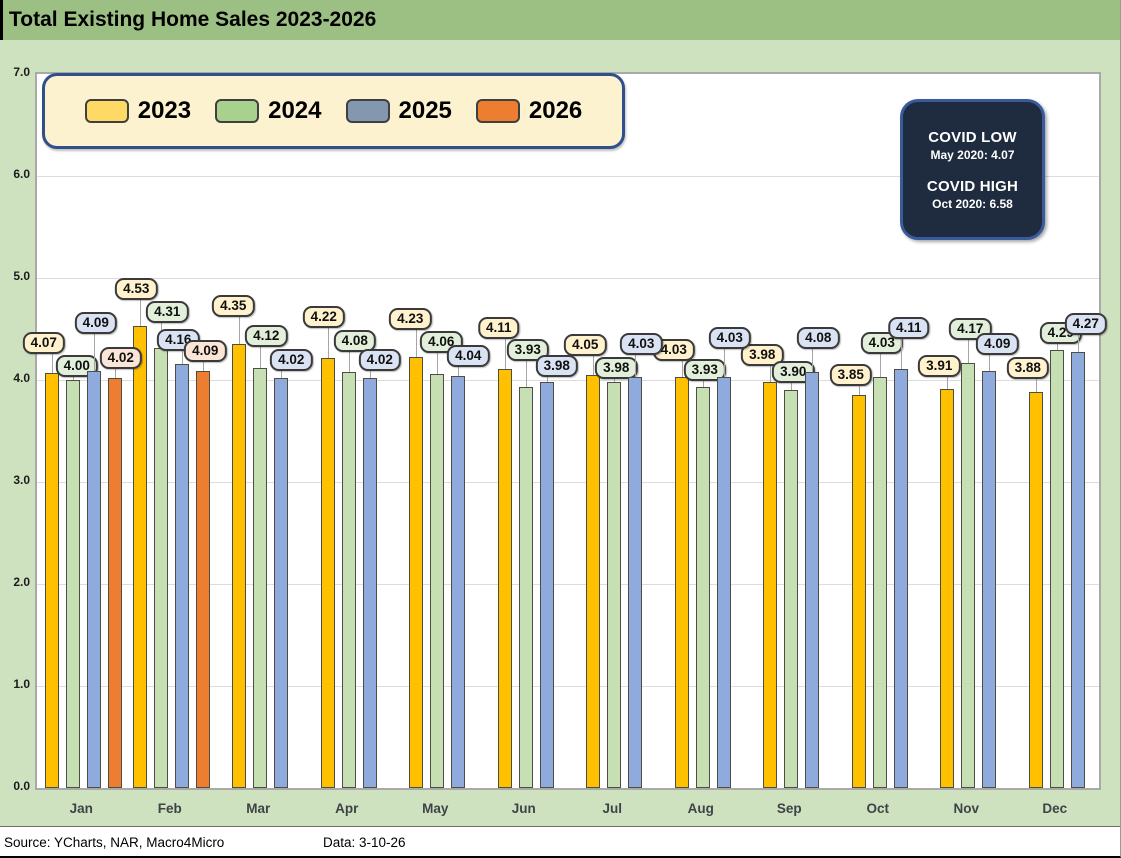  Describe the element at coordinates (1055, 808) in the screenshot. I see `x-axis-label: Dec` at that location.